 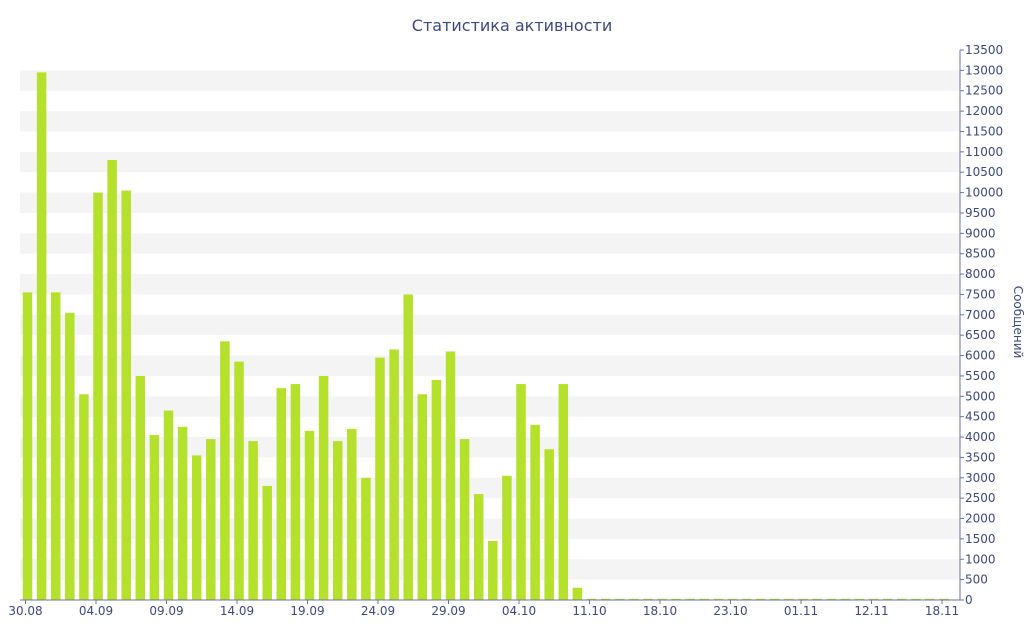 I want to click on chart-title: Статистика активности, so click(x=512, y=25).